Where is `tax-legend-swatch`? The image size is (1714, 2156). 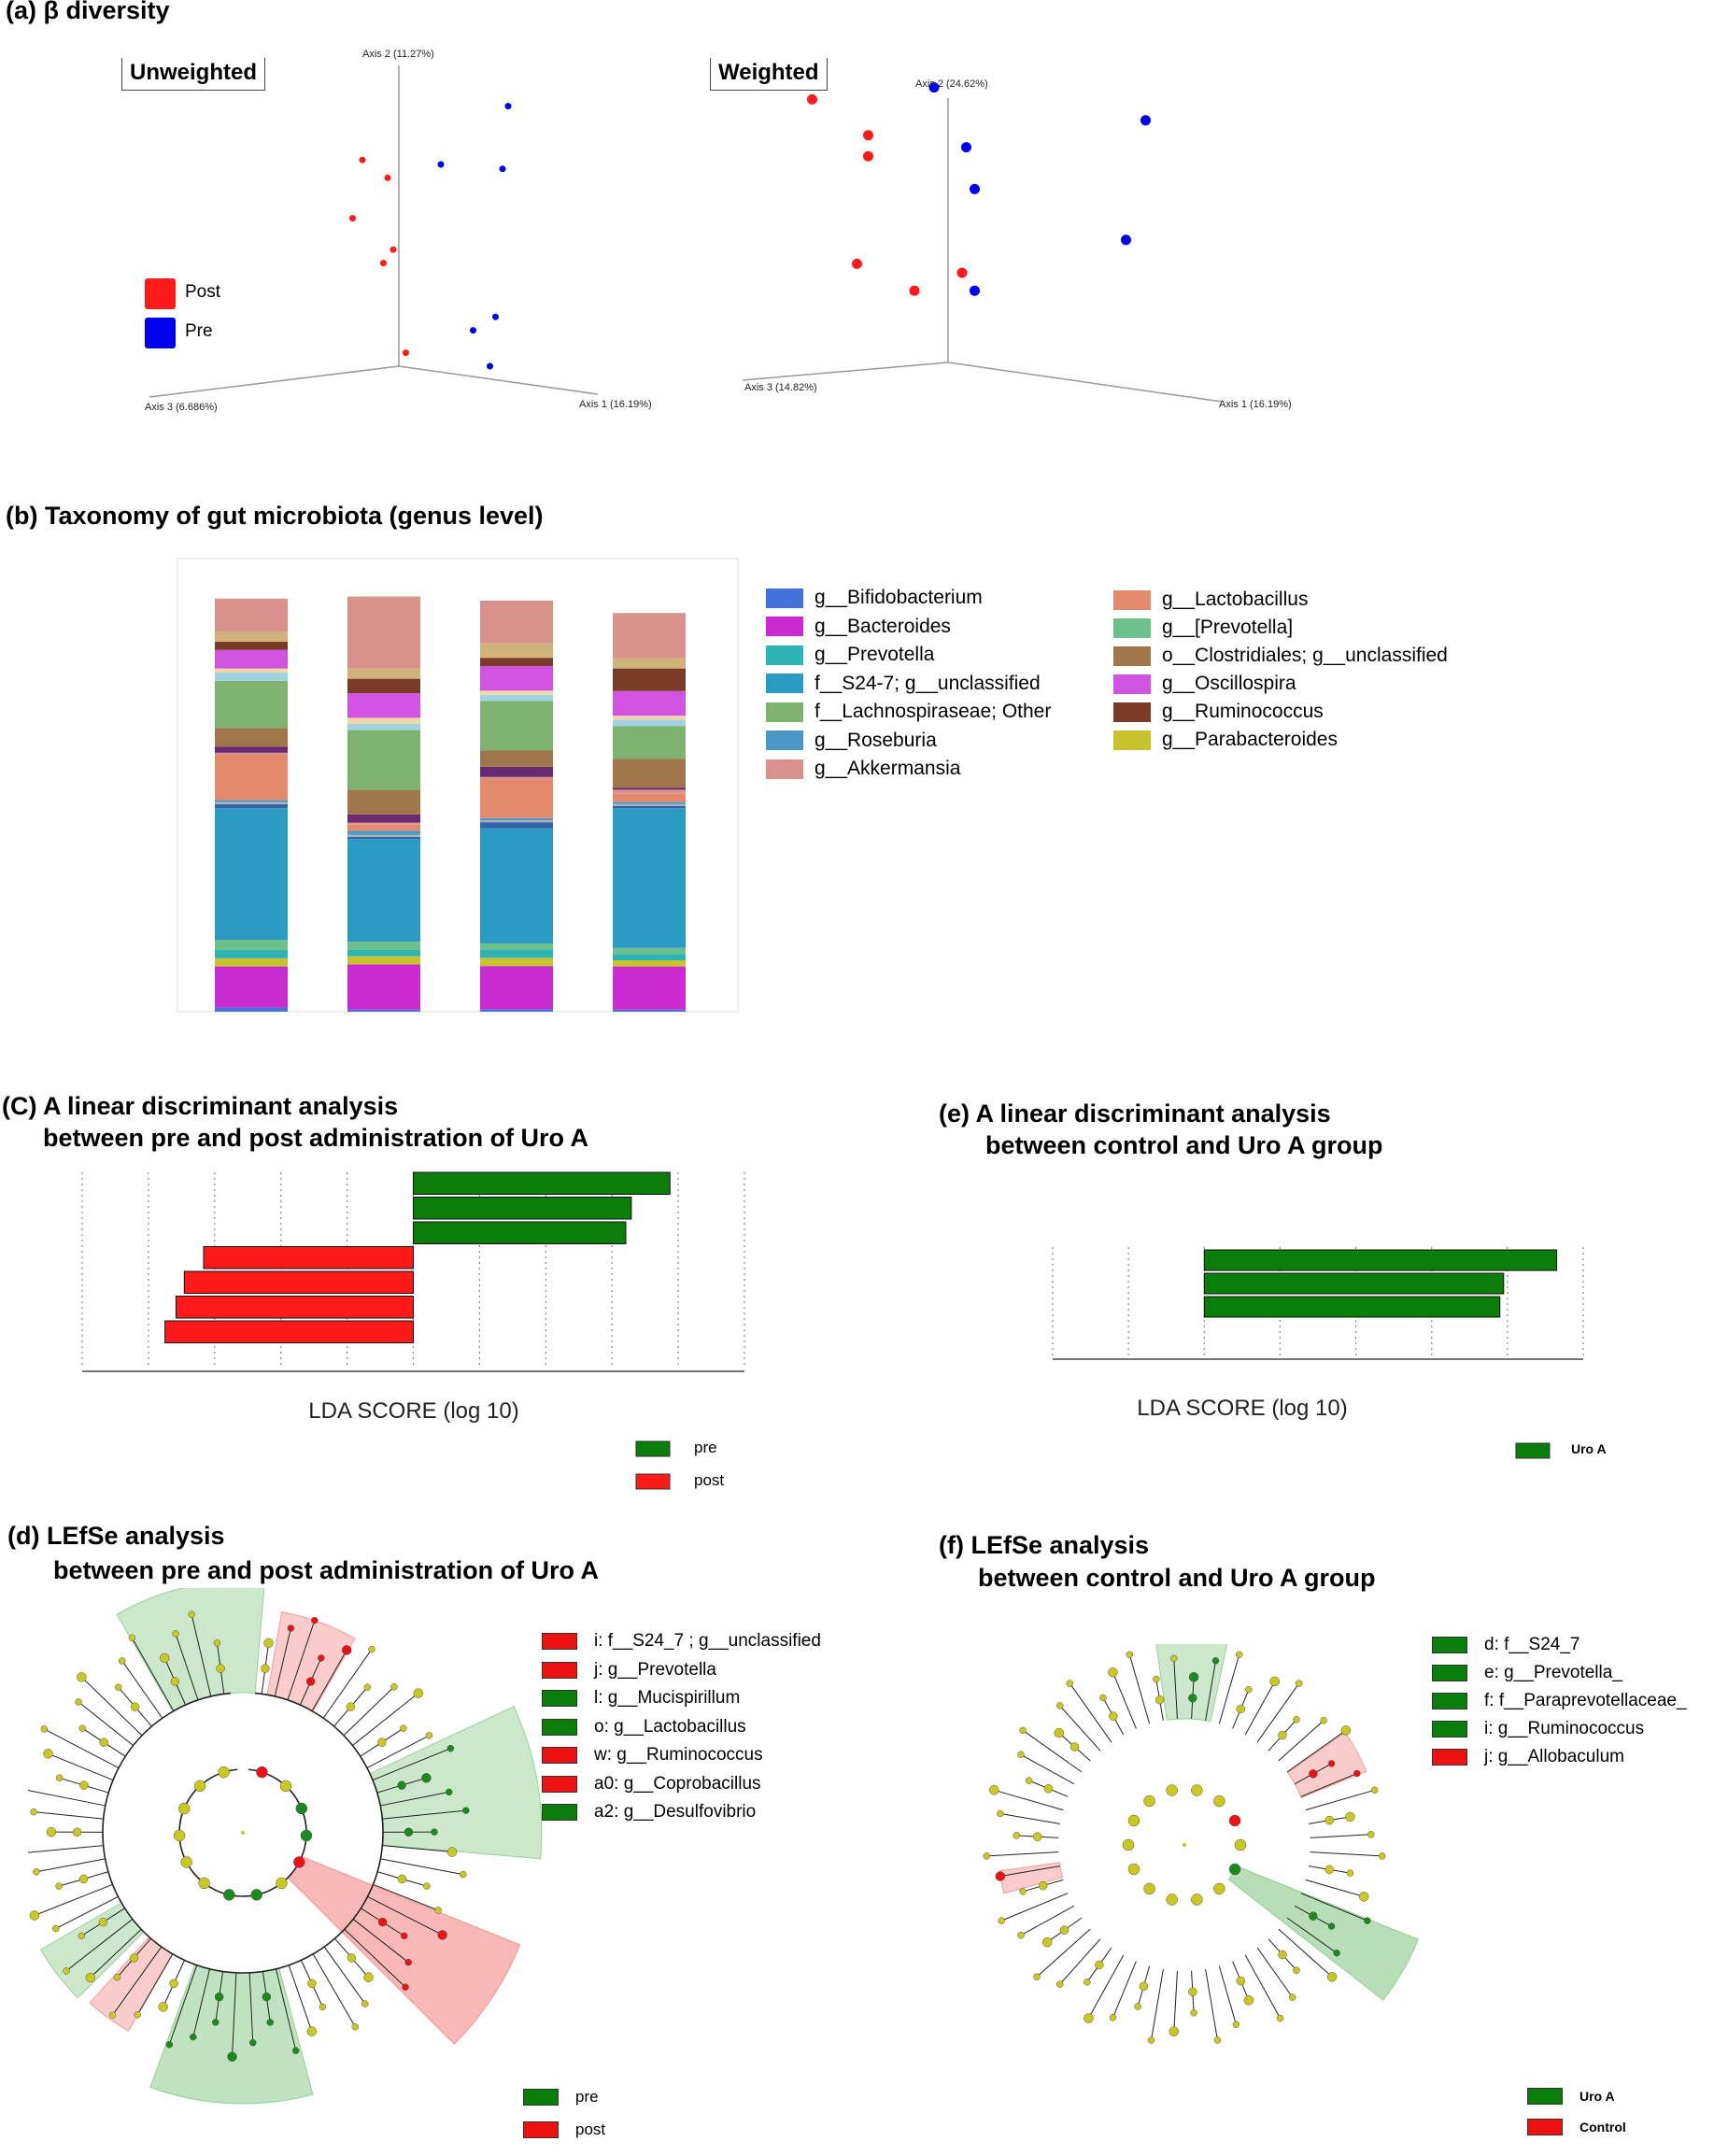 tax-legend-swatch is located at coordinates (1132, 684).